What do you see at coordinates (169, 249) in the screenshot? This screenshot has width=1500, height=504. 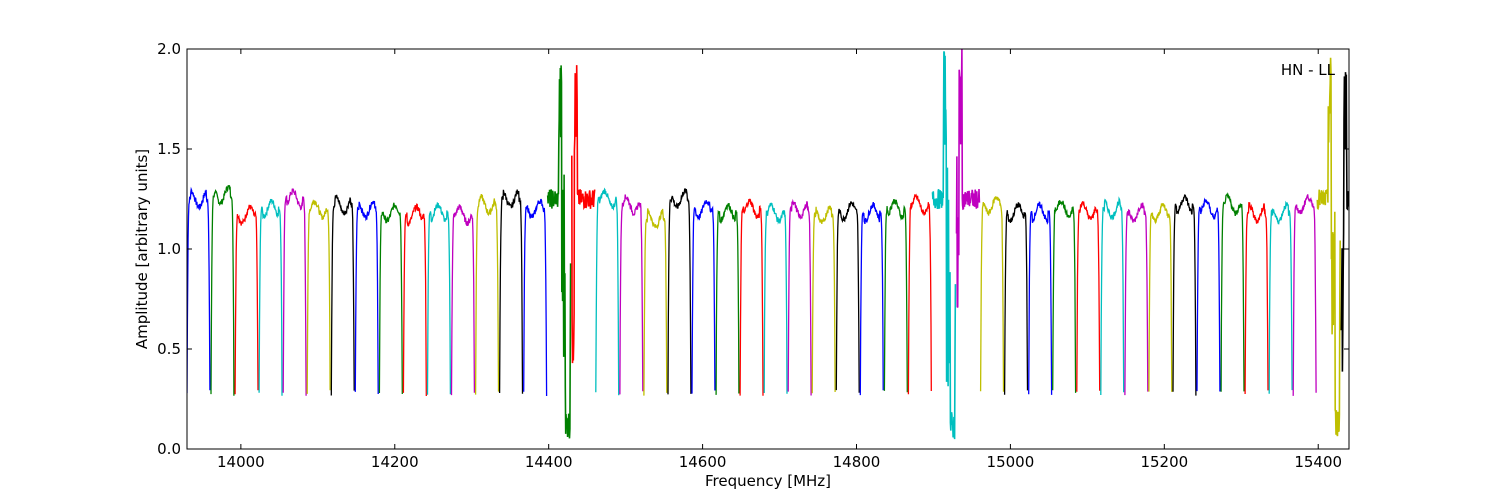 I see `y-tick-label: 1.0` at bounding box center [169, 249].